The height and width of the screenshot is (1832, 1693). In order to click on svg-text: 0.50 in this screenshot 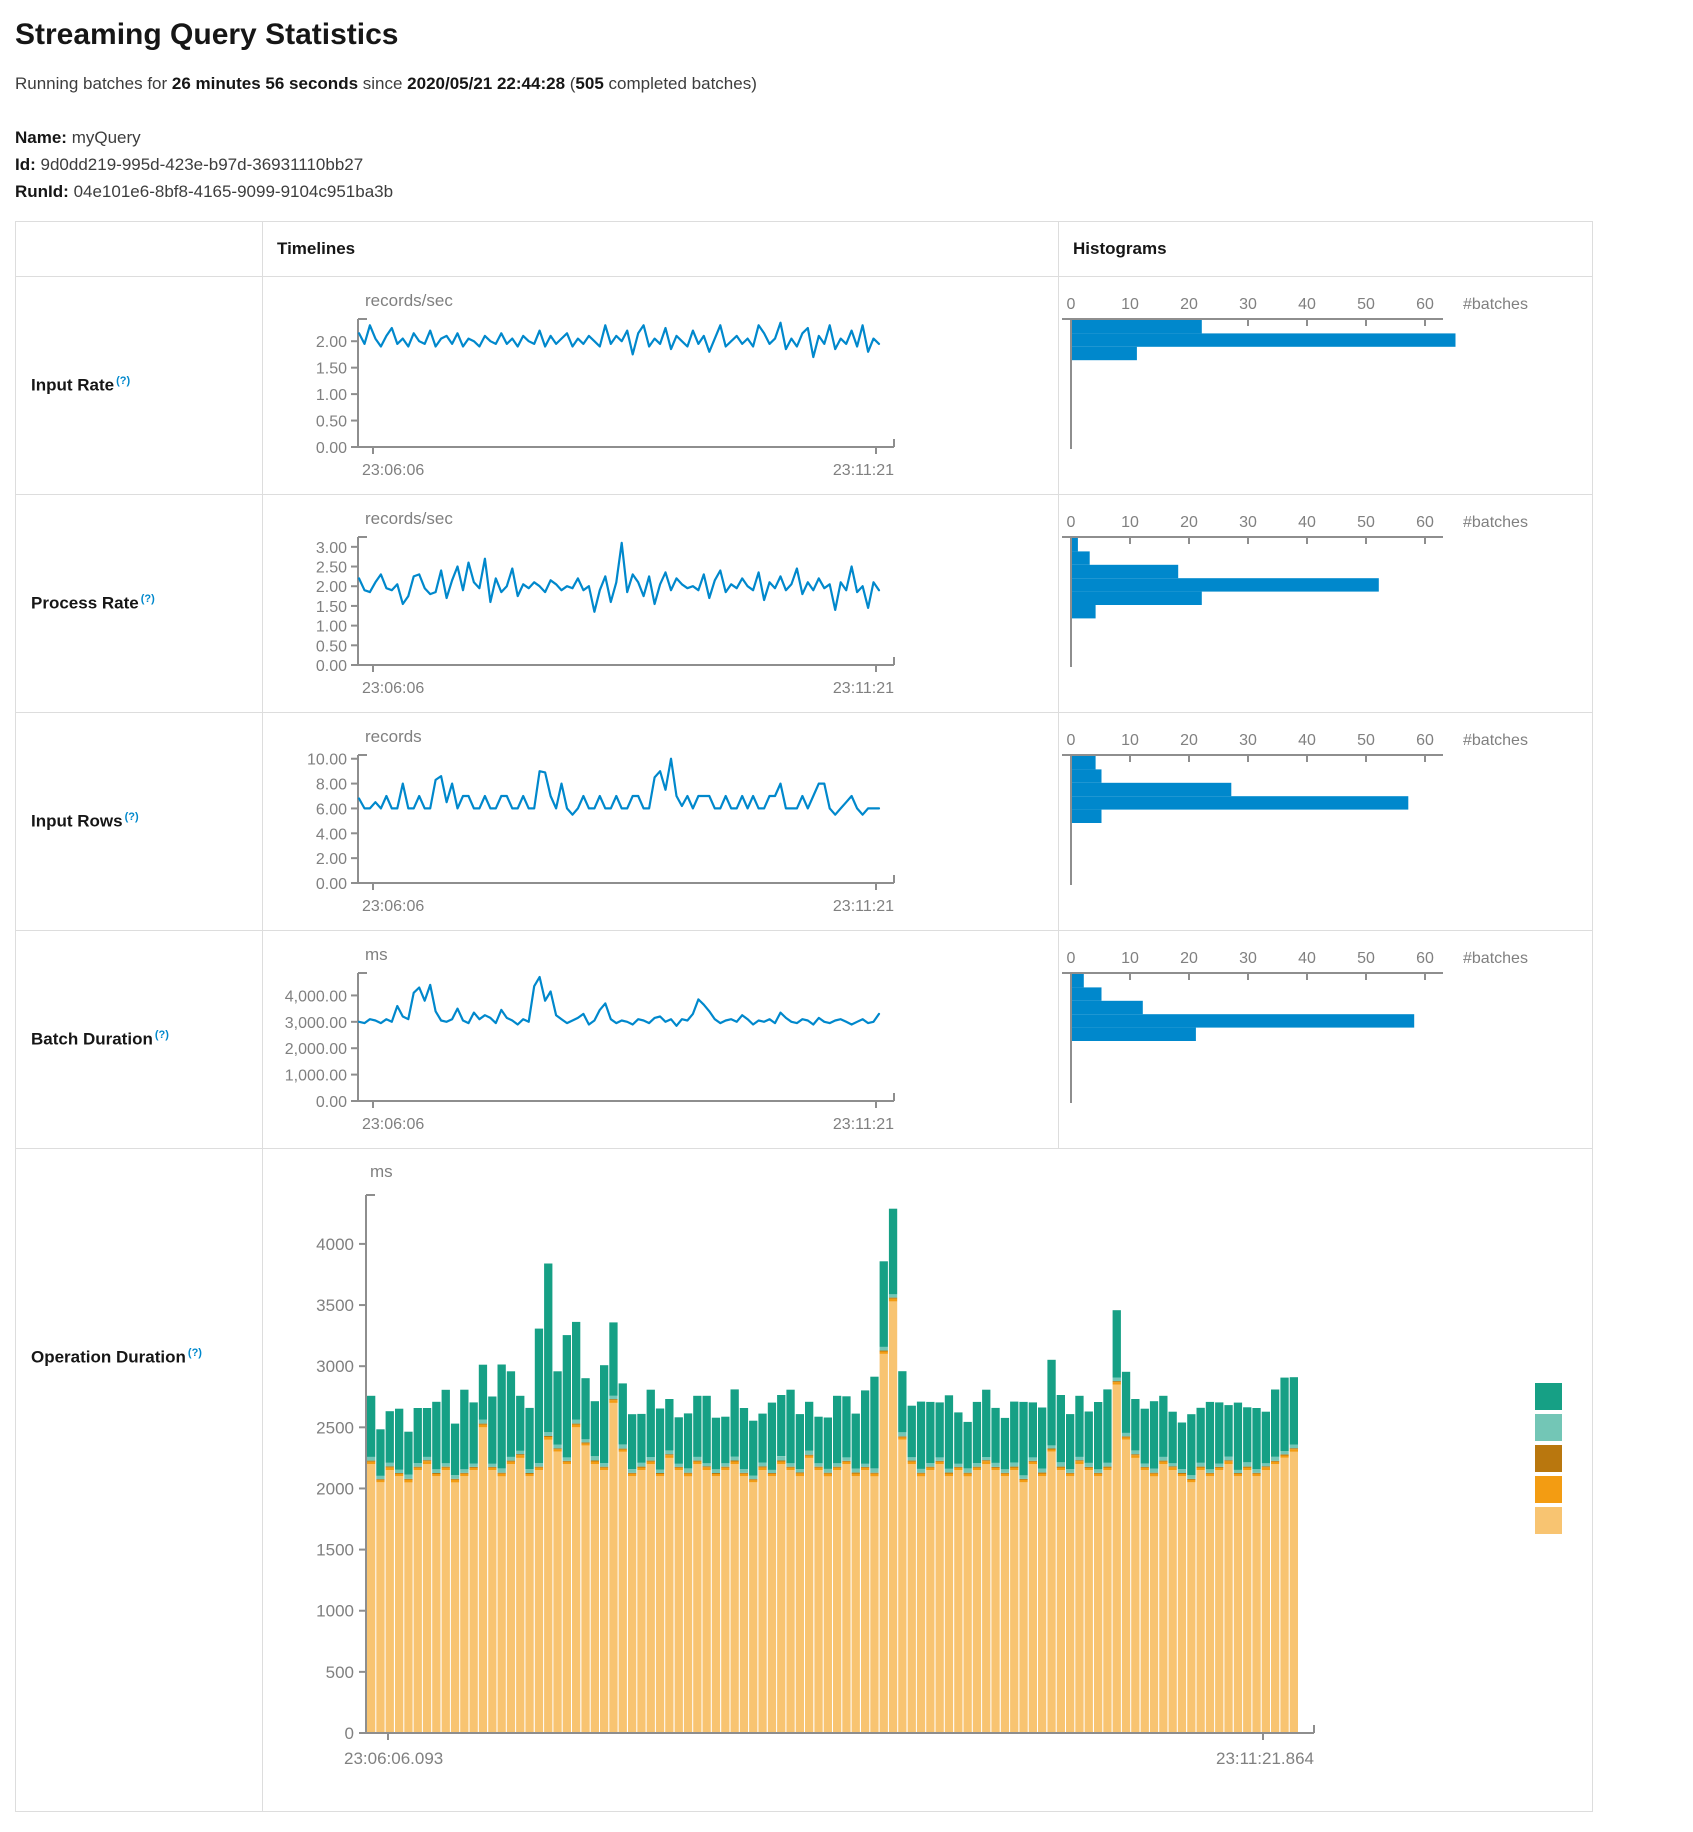, I will do `click(331, 646)`.